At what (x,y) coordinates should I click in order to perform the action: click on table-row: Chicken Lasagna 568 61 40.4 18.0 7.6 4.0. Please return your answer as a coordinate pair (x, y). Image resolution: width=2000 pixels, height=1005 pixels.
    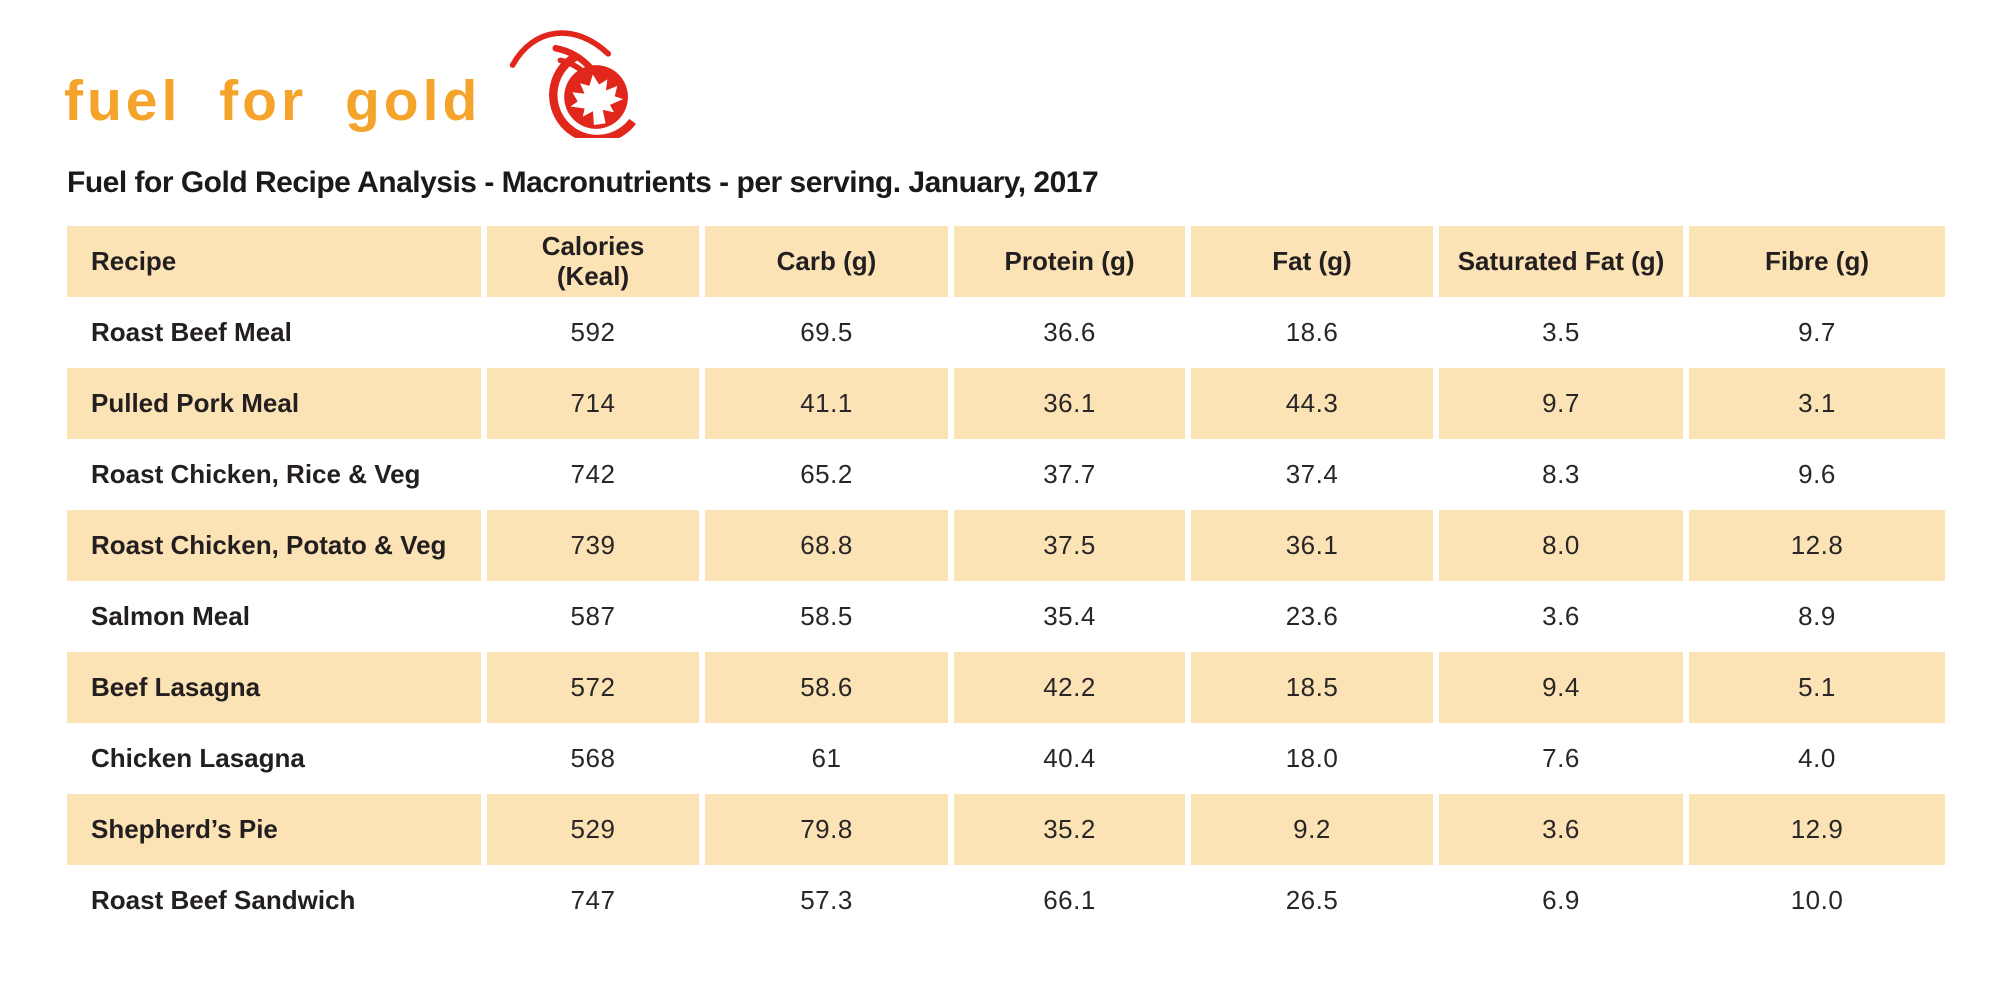
    Looking at the image, I should click on (1006, 758).